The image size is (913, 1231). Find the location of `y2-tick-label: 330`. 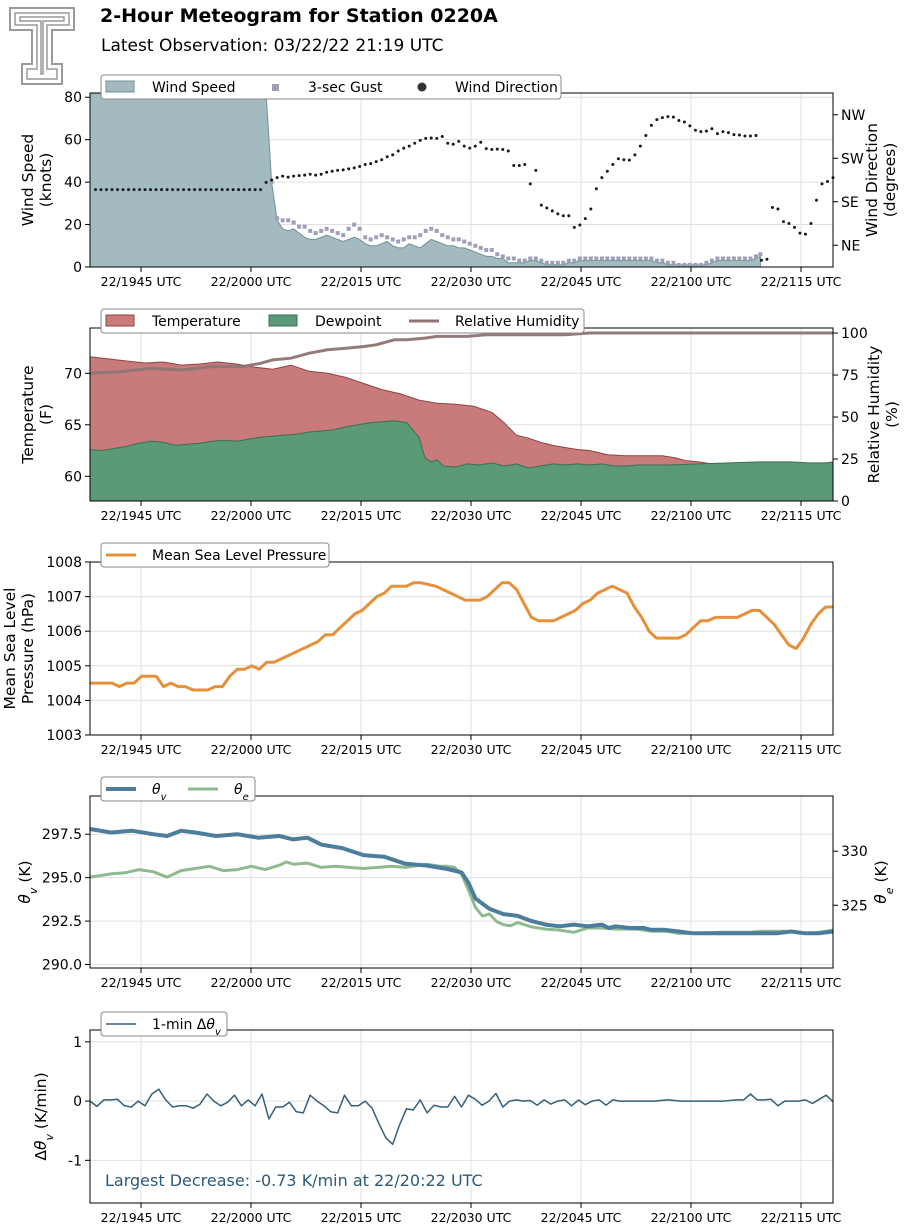

y2-tick-label: 330 is located at coordinates (854, 852).